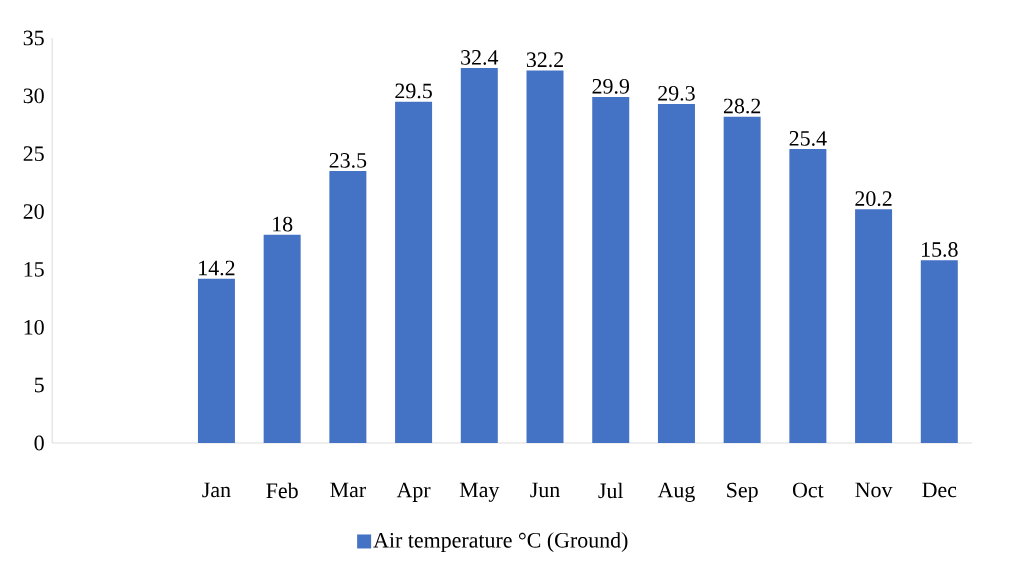  What do you see at coordinates (940, 249) in the screenshot?
I see `data-label: 15.8` at bounding box center [940, 249].